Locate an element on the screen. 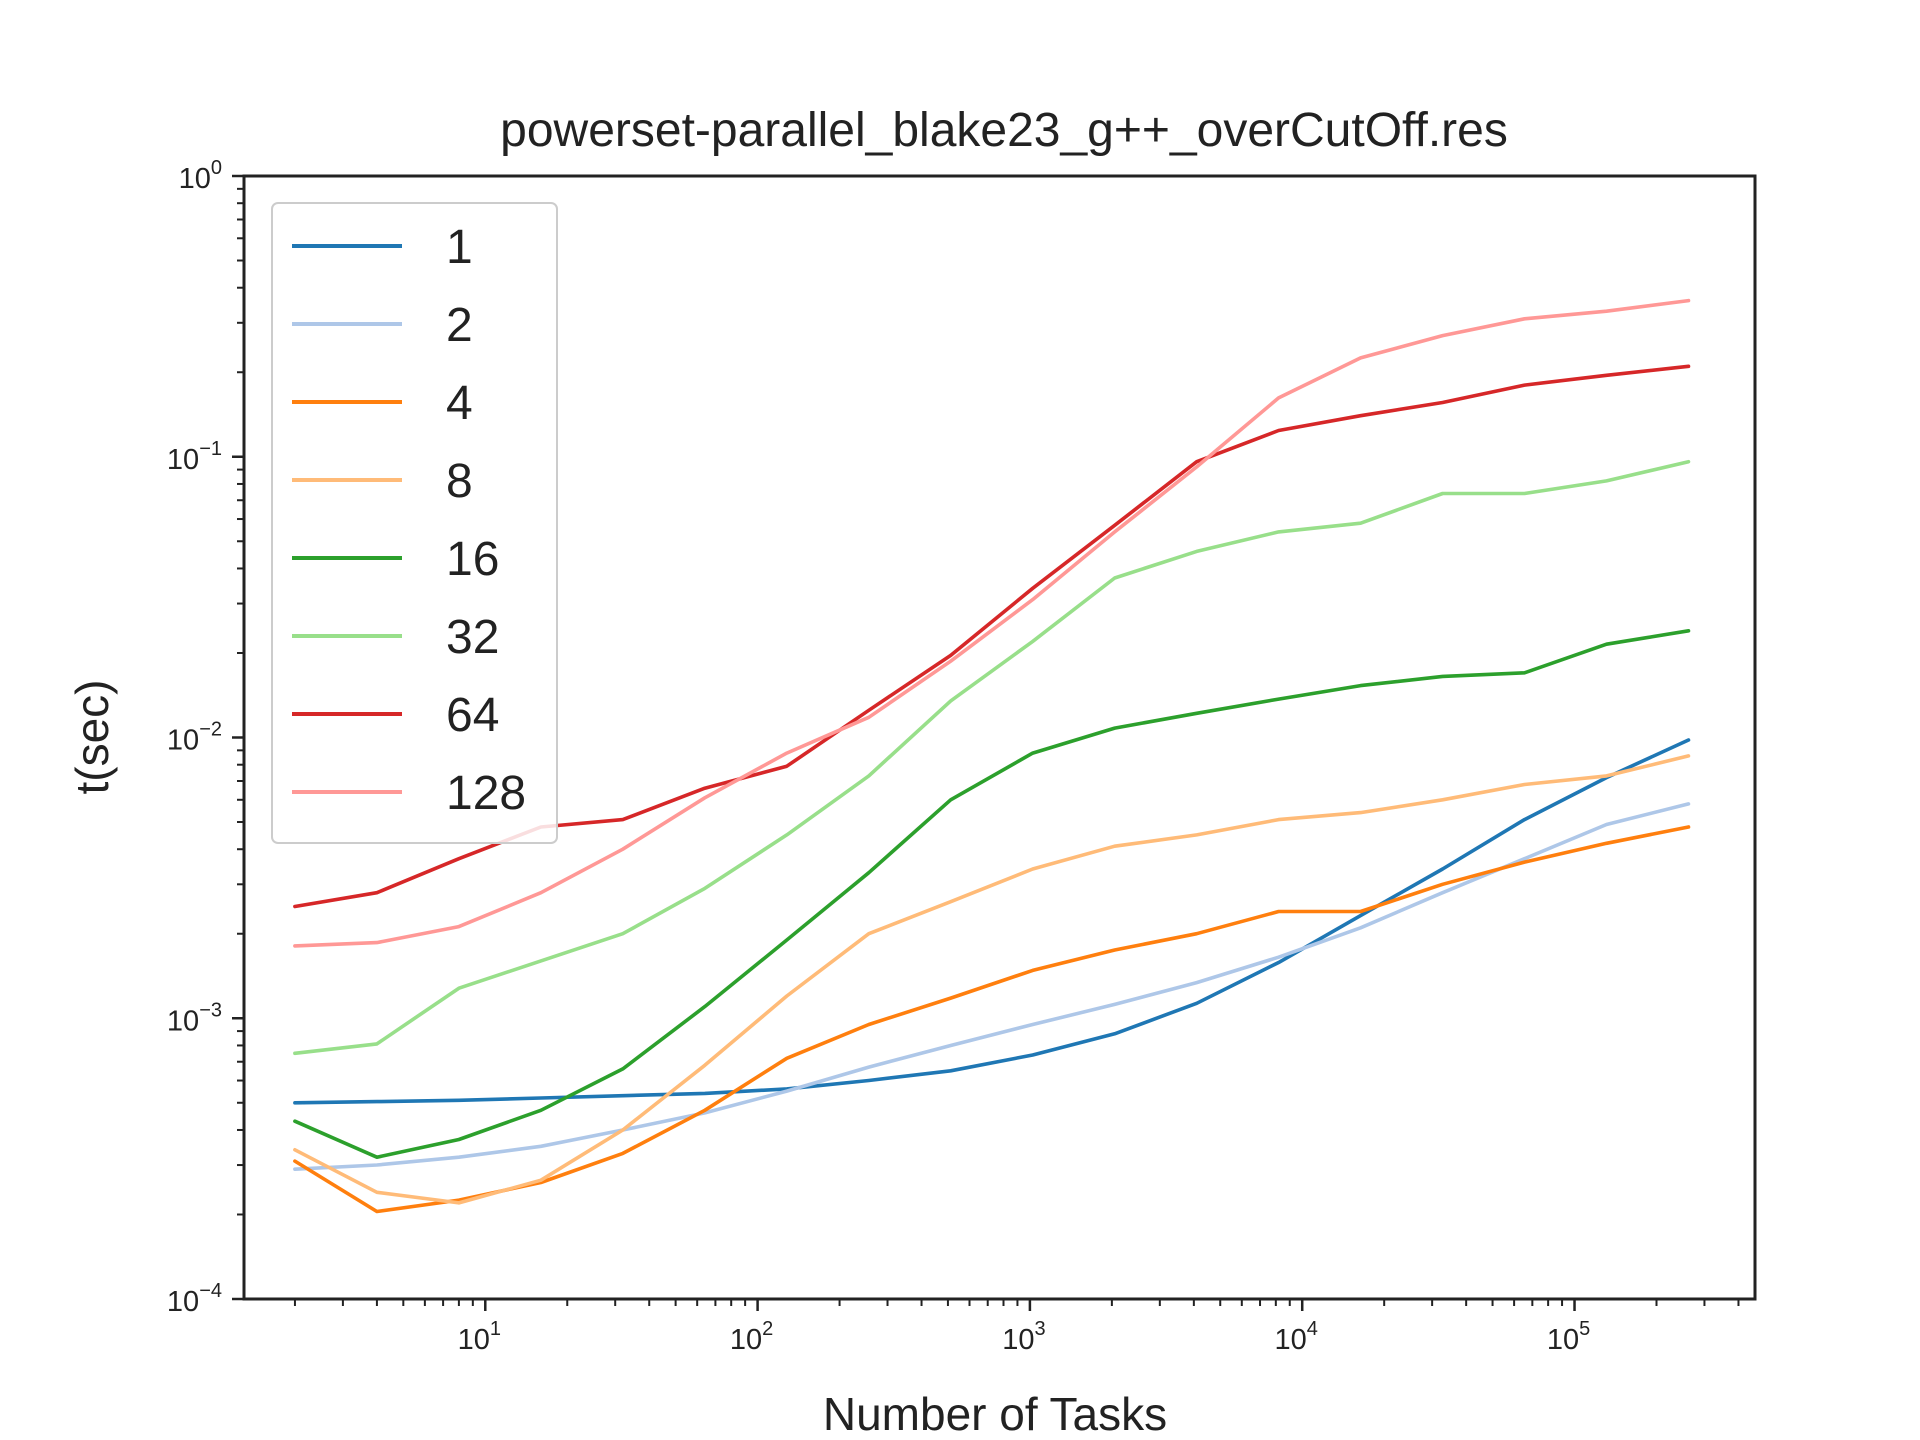 The image size is (1920, 1440). legend-label-2: 2 is located at coordinates (459, 325).